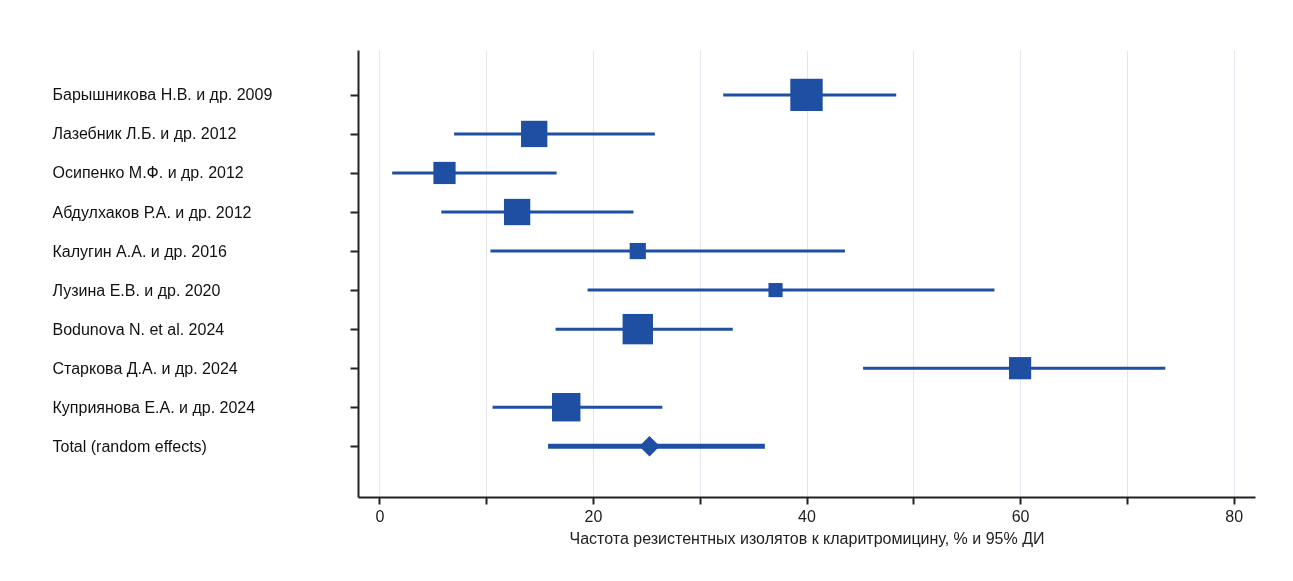  Describe the element at coordinates (129, 446) in the screenshot. I see `y-tick-label: Total (random effects)` at that location.